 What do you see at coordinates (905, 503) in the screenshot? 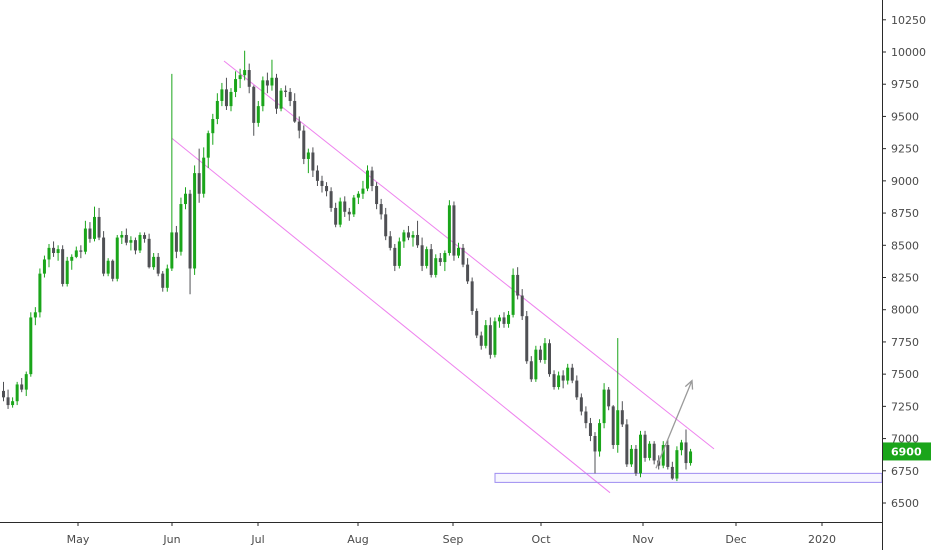
I see `y-tick-label: 6500` at bounding box center [905, 503].